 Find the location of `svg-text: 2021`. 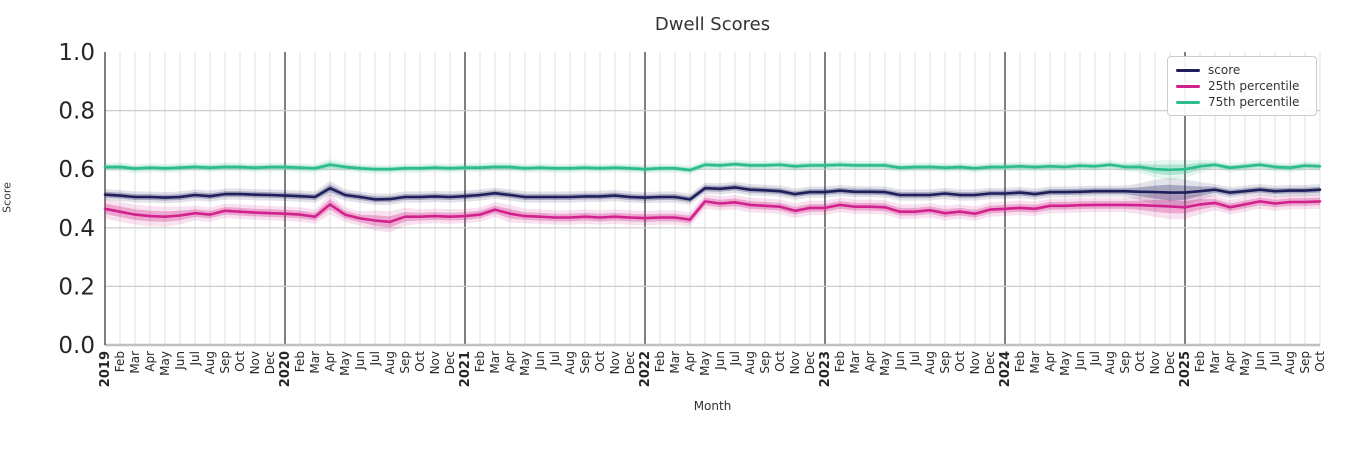

svg-text: 2021 is located at coordinates (465, 369).